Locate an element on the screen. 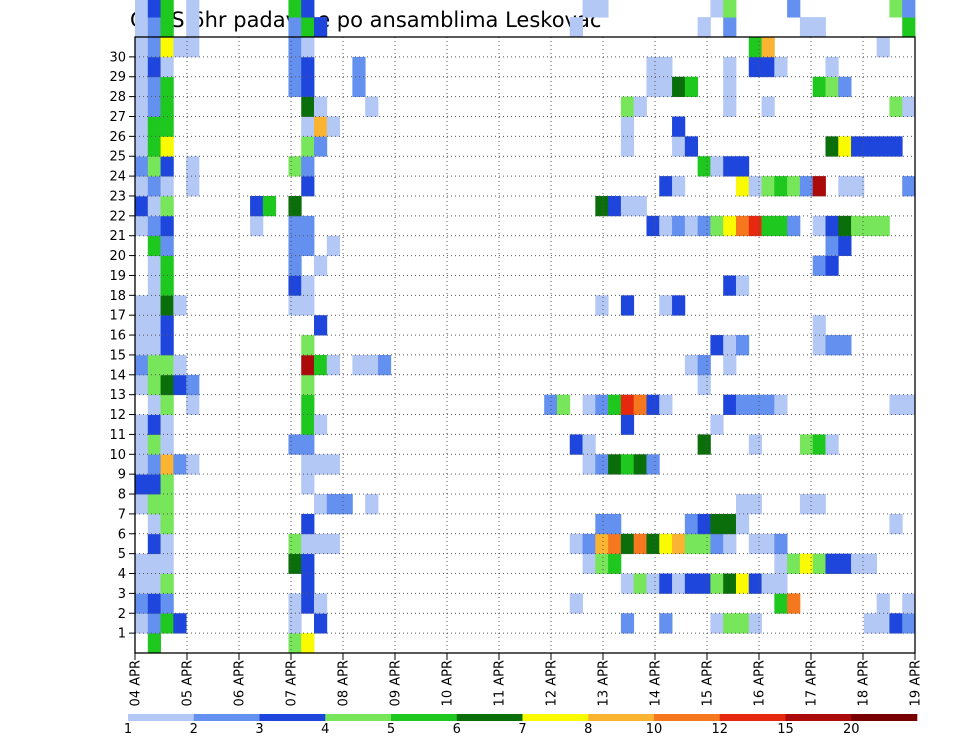 Image resolution: width=960 pixels, height=742 pixels. legend-label: 7 is located at coordinates (522, 729).